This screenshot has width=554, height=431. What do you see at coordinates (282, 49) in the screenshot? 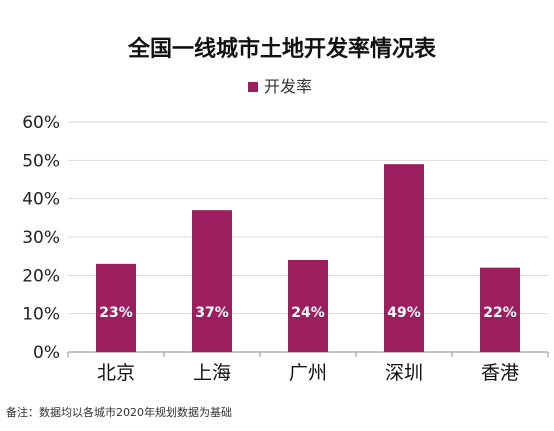
I see `chart-title: 全国一线城市土地开发率情况表` at bounding box center [282, 49].